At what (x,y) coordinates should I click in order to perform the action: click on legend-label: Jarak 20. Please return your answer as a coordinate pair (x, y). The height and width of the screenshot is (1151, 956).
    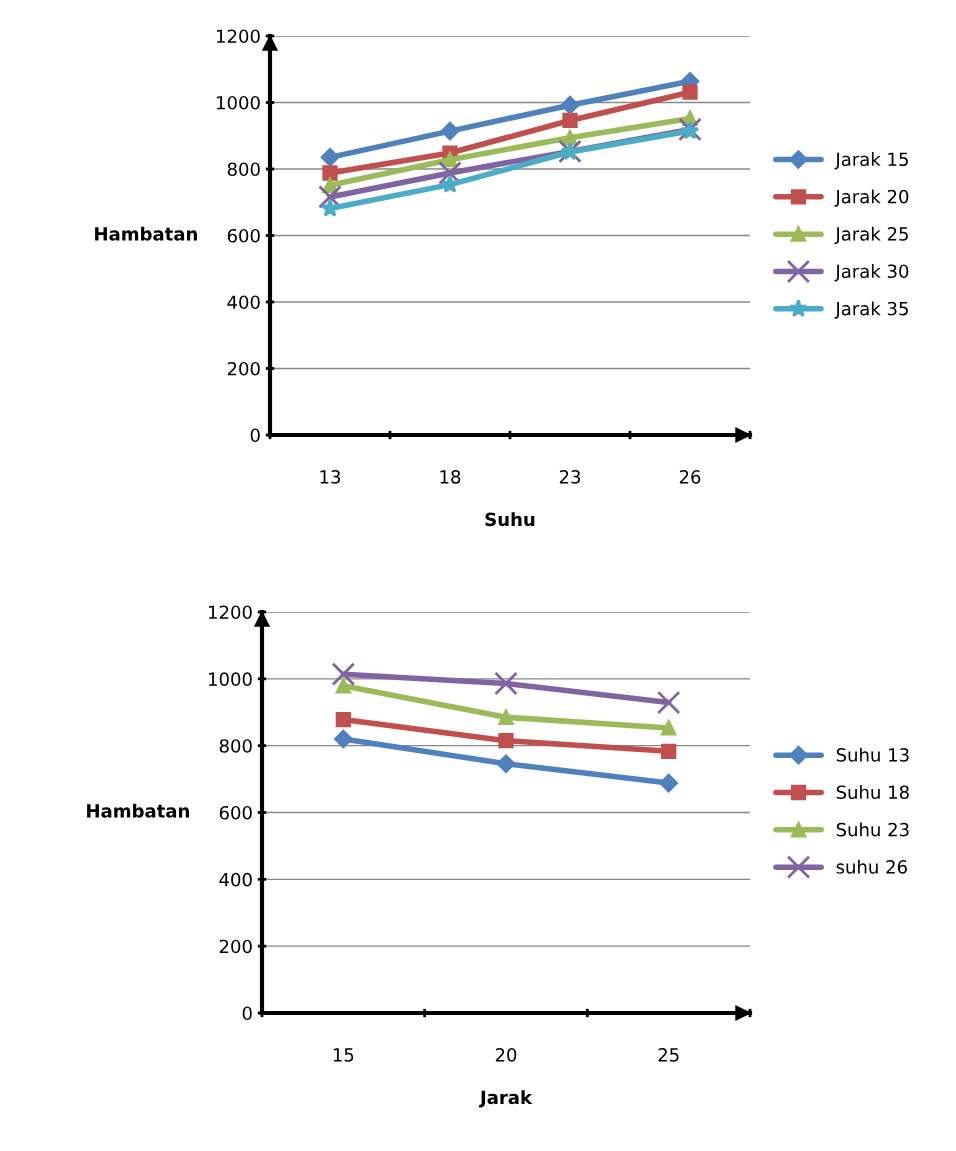
    Looking at the image, I should click on (871, 198).